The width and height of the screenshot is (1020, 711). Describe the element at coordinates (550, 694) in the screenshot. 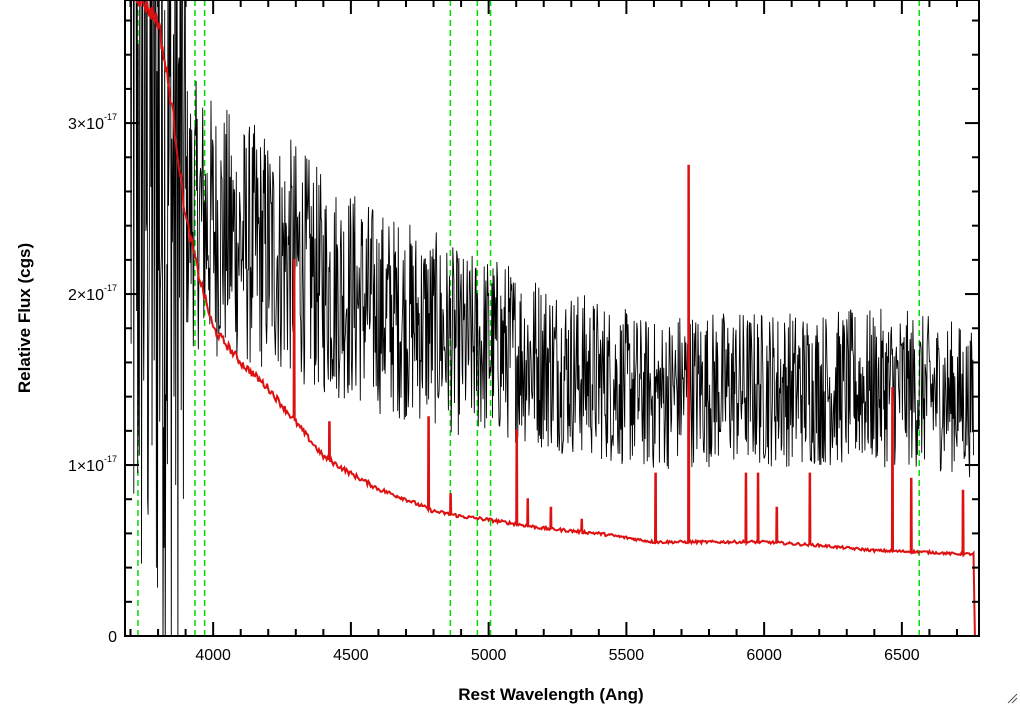

I see `x-axis-title: Rest Wavelength (Ang)` at that location.